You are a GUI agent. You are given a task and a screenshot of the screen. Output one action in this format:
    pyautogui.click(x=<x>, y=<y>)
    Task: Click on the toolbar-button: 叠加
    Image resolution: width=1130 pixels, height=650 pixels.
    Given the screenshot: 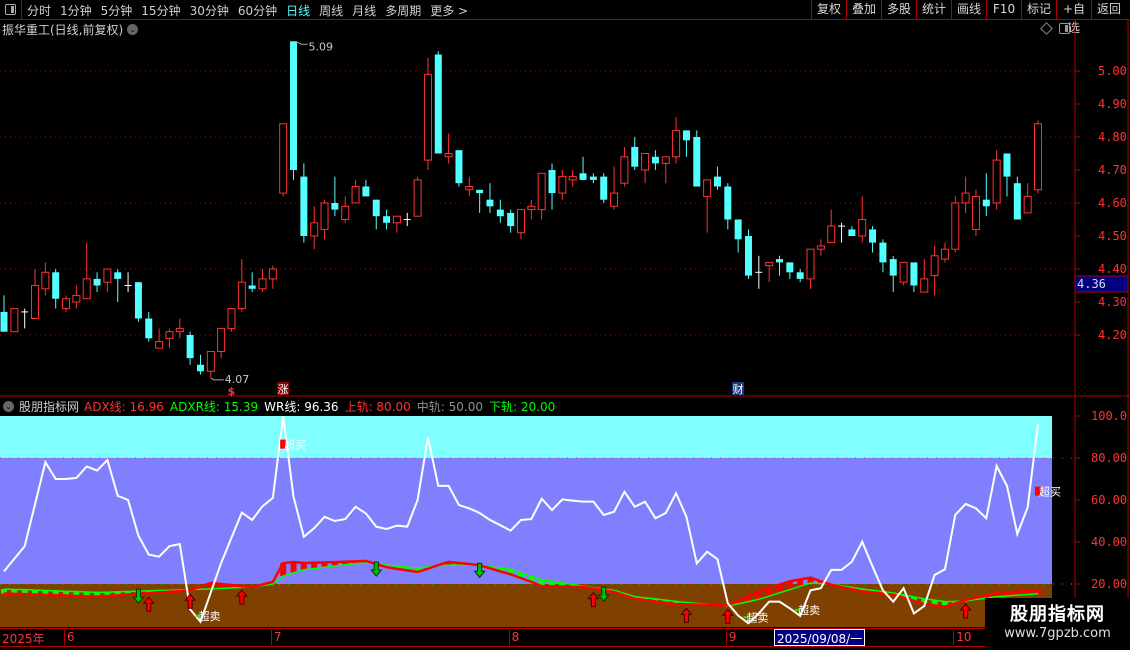 What is the action you would take?
    pyautogui.click(x=863, y=9)
    